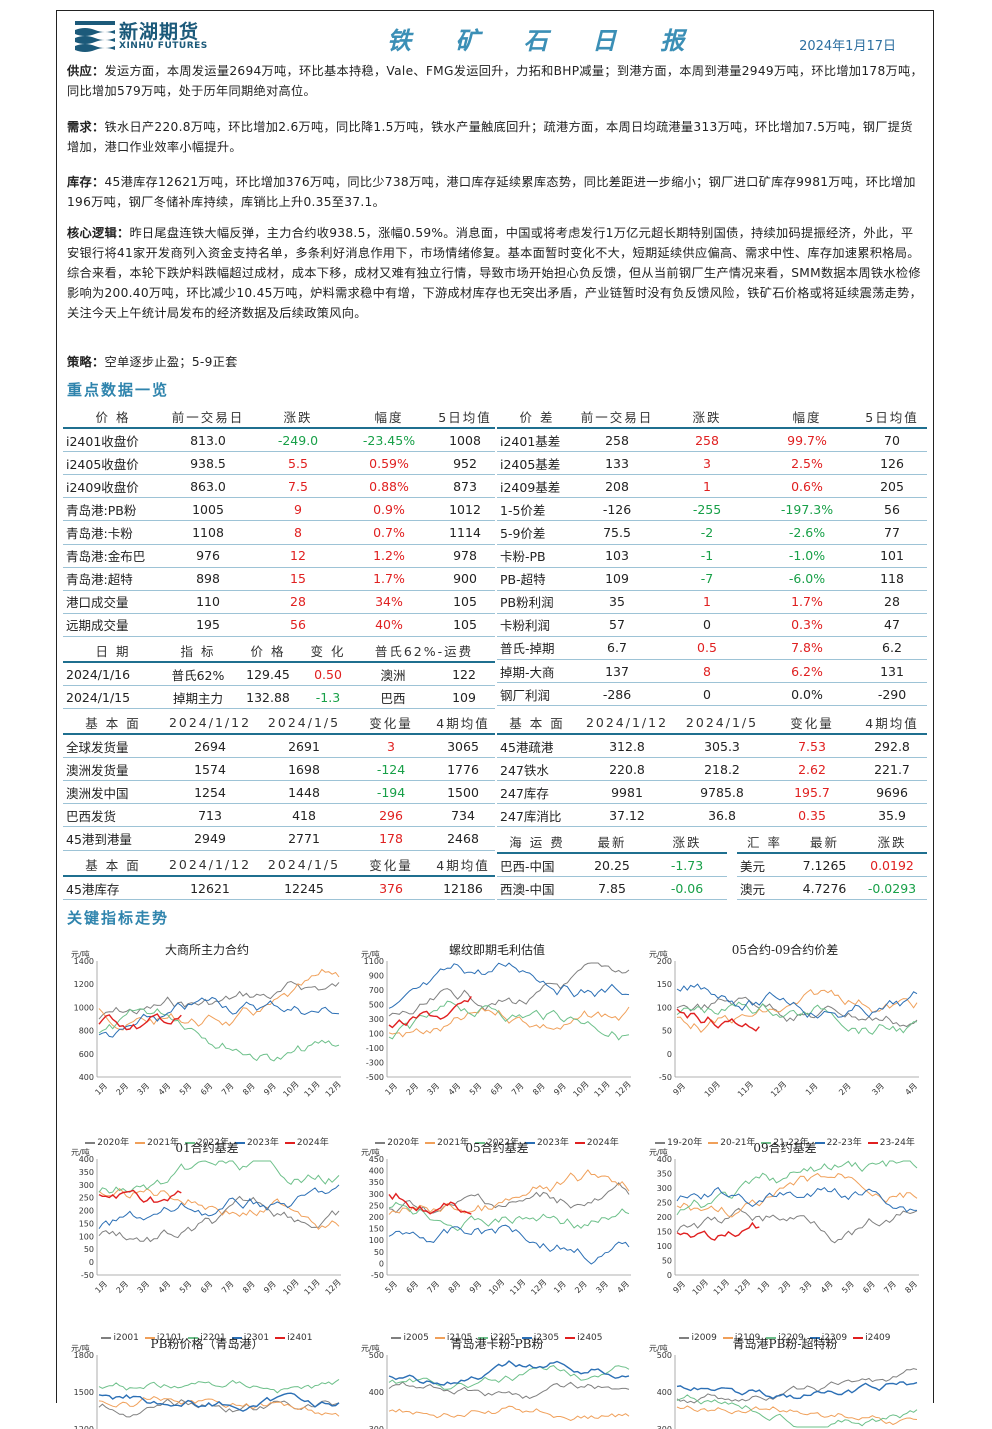  Describe the element at coordinates (892, 463) in the screenshot. I see `table-cell: 126` at that location.